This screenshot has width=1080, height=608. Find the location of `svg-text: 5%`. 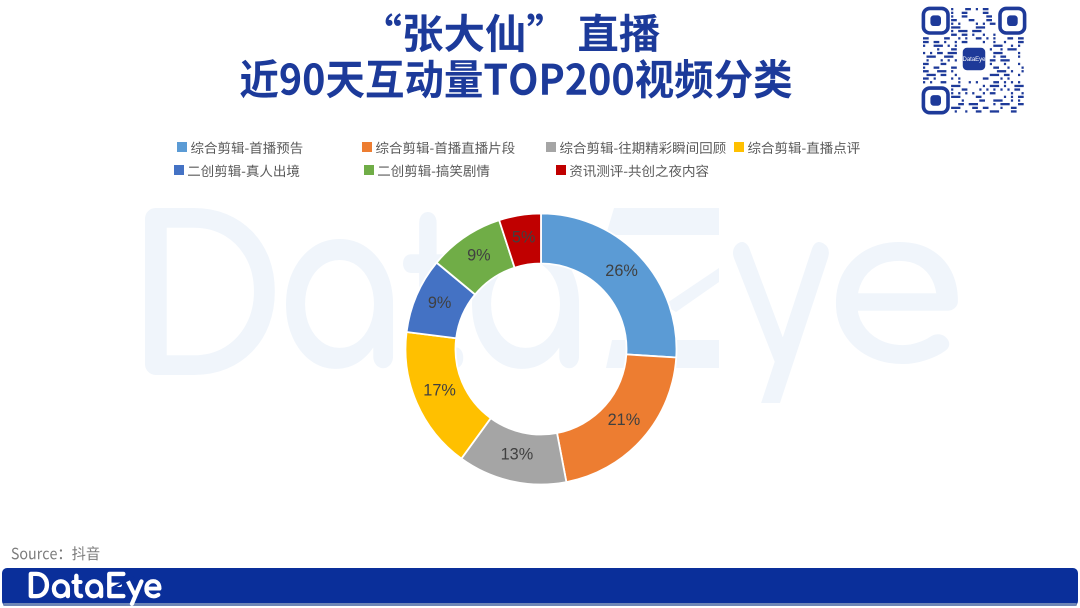

svg-text: 5% is located at coordinates (524, 238).